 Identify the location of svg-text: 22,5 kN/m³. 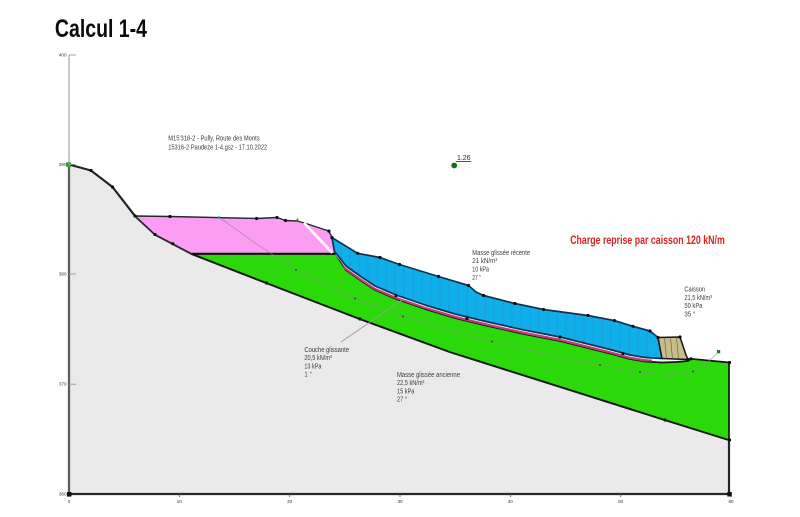
(411, 383).